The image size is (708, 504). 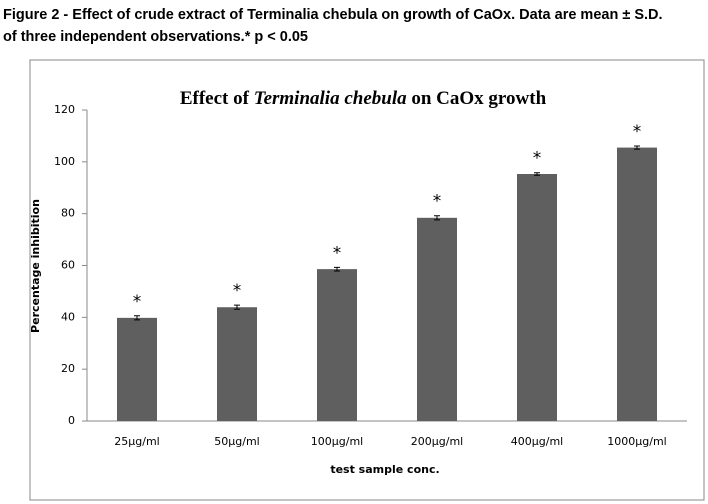 What do you see at coordinates (35, 266) in the screenshot?
I see `y-axis-label: Percentage inhibition` at bounding box center [35, 266].